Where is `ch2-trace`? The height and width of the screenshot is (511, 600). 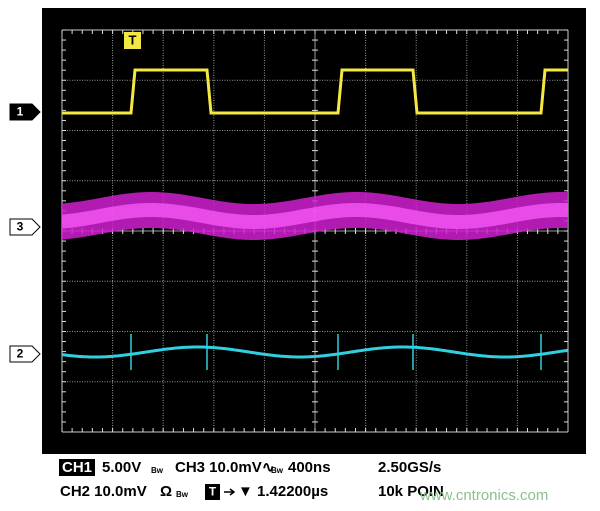 ch2-trace is located at coordinates (315, 352).